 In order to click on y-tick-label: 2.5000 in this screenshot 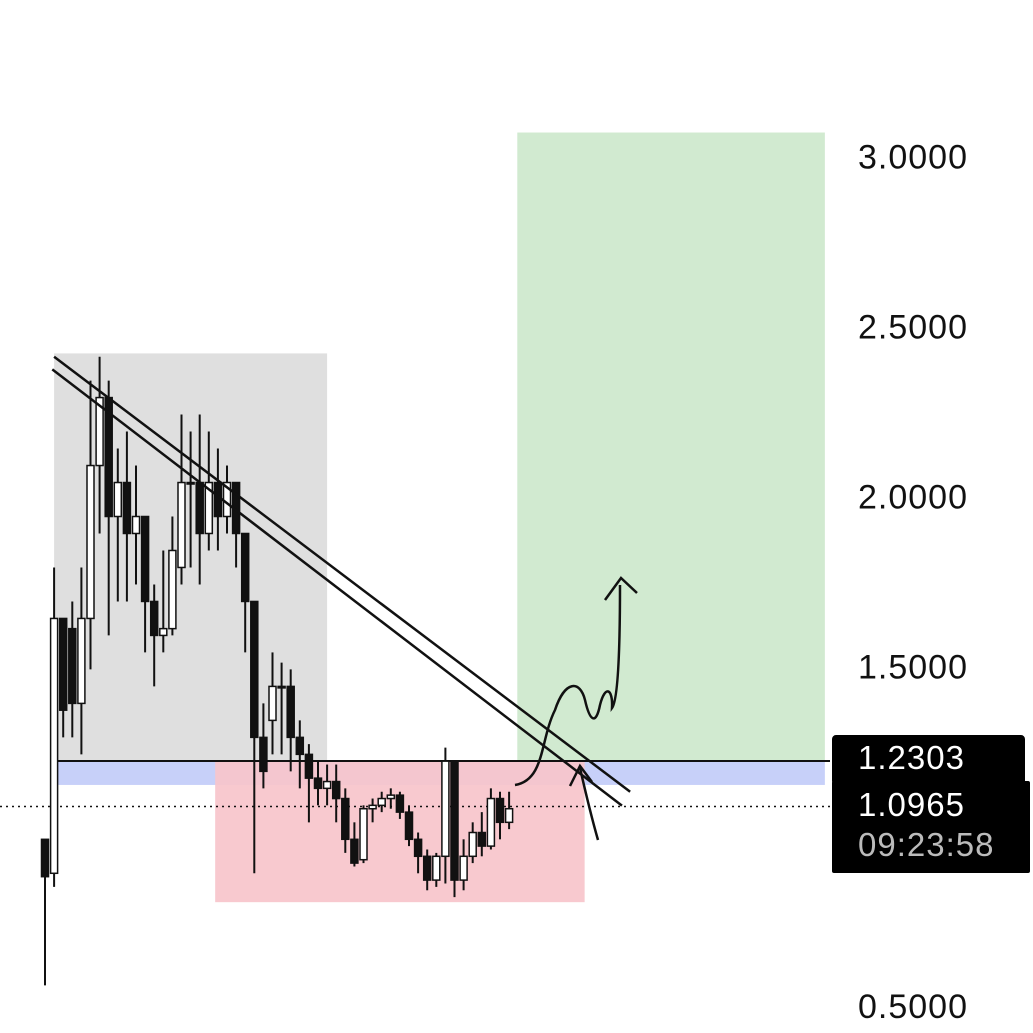, I will do `click(913, 328)`.